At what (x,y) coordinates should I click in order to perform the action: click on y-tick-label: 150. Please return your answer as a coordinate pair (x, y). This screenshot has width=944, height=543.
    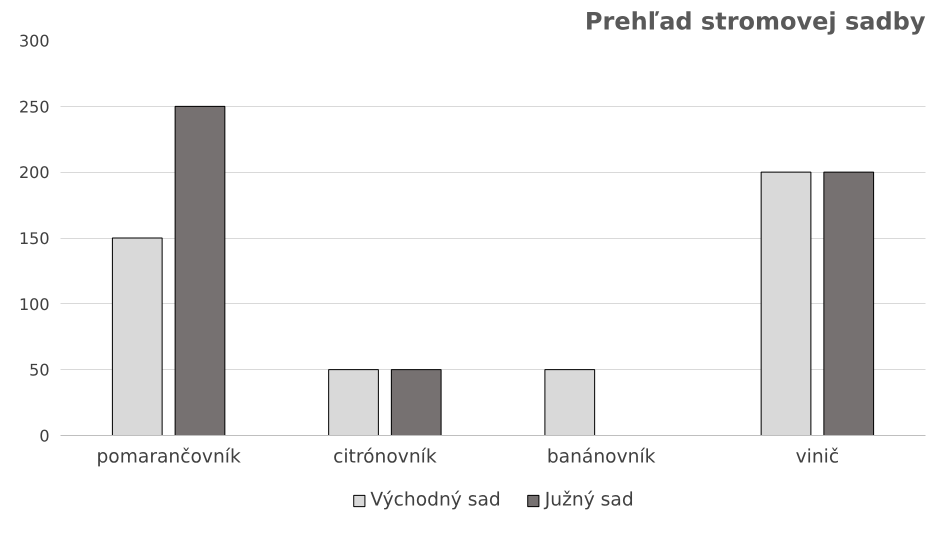
    Looking at the image, I should click on (34, 238).